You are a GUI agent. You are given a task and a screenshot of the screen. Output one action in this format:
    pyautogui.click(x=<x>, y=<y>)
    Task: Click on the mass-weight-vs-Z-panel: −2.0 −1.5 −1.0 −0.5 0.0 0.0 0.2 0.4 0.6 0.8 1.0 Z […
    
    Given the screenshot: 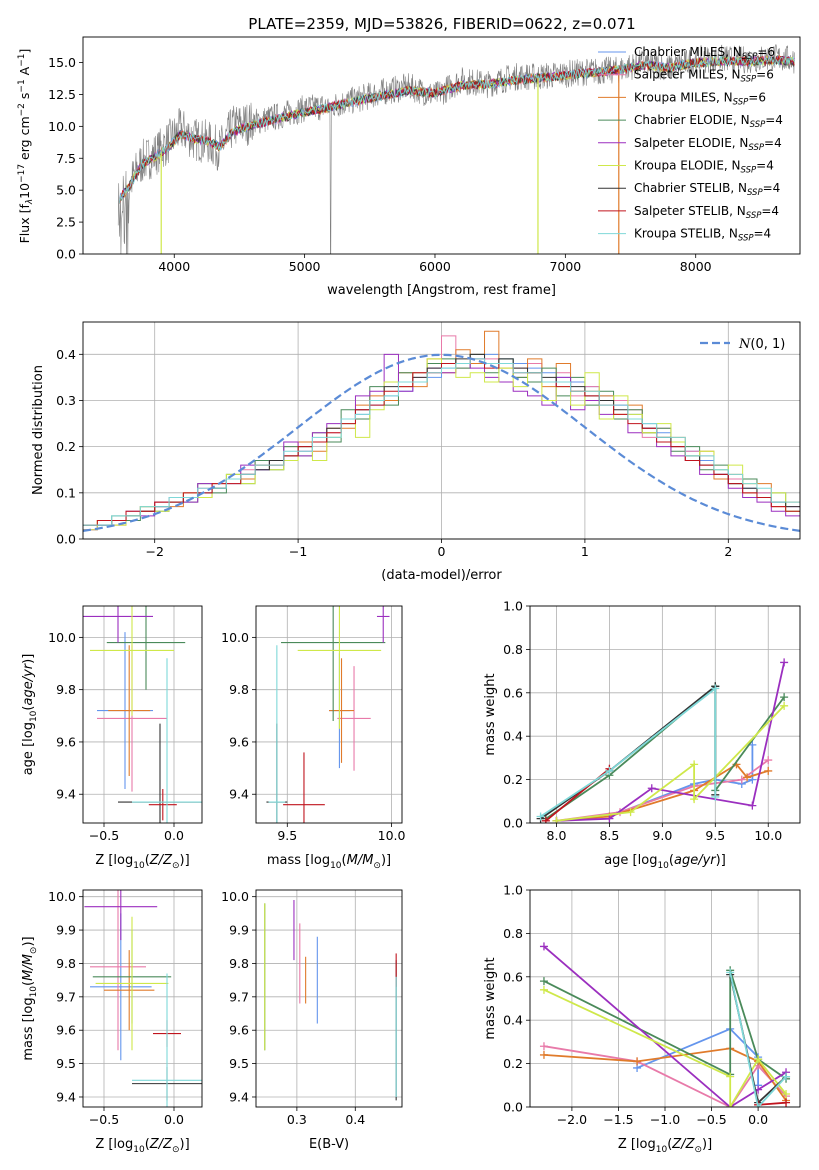 What is the action you would take?
    pyautogui.click(x=642, y=1019)
    